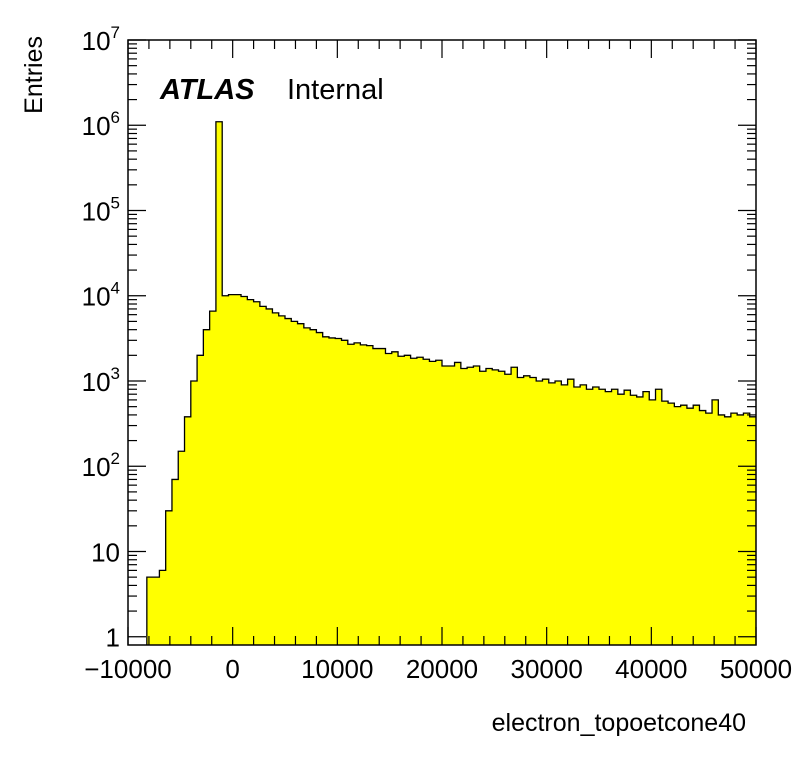  I want to click on x-tick-labels: −10000 0 10000 20000 30000 40000 50000, so click(438, 669).